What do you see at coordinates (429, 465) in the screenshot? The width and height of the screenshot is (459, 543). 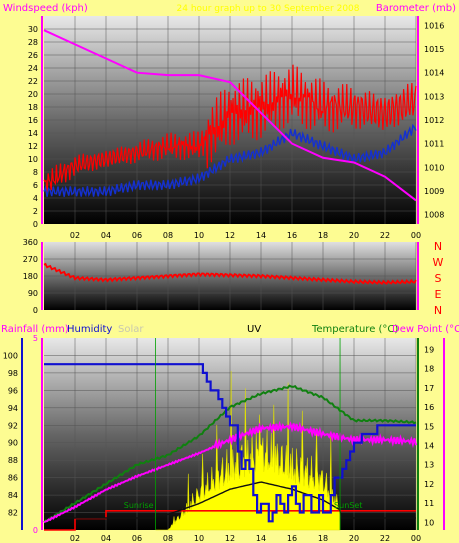 I see `temperature-y-tick: 13` at bounding box center [429, 465].